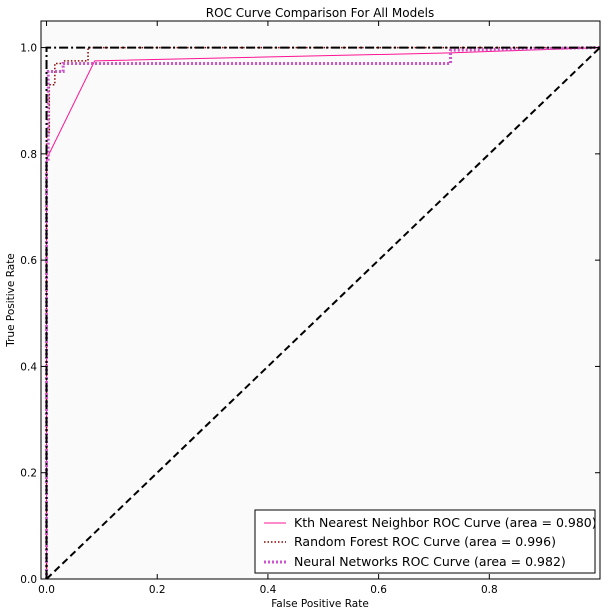 This screenshot has height=616, width=615. What do you see at coordinates (378, 590) in the screenshot?
I see `x-tick-label: 0.6` at bounding box center [378, 590].